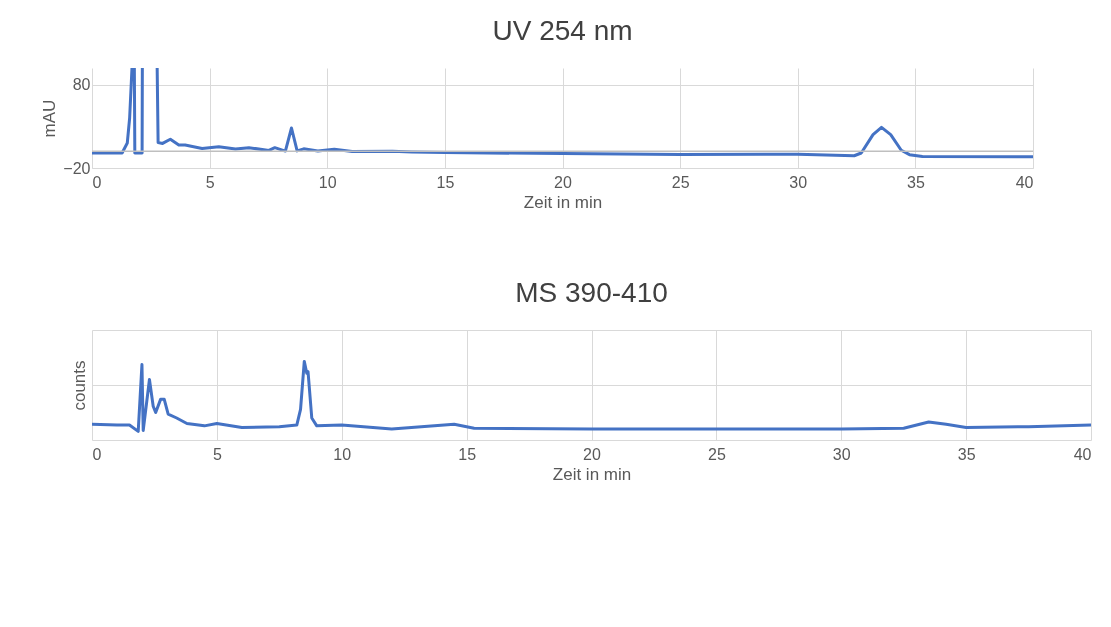 This screenshot has width=1111, height=627. I want to click on y-axis-title: mAU, so click(50, 118).